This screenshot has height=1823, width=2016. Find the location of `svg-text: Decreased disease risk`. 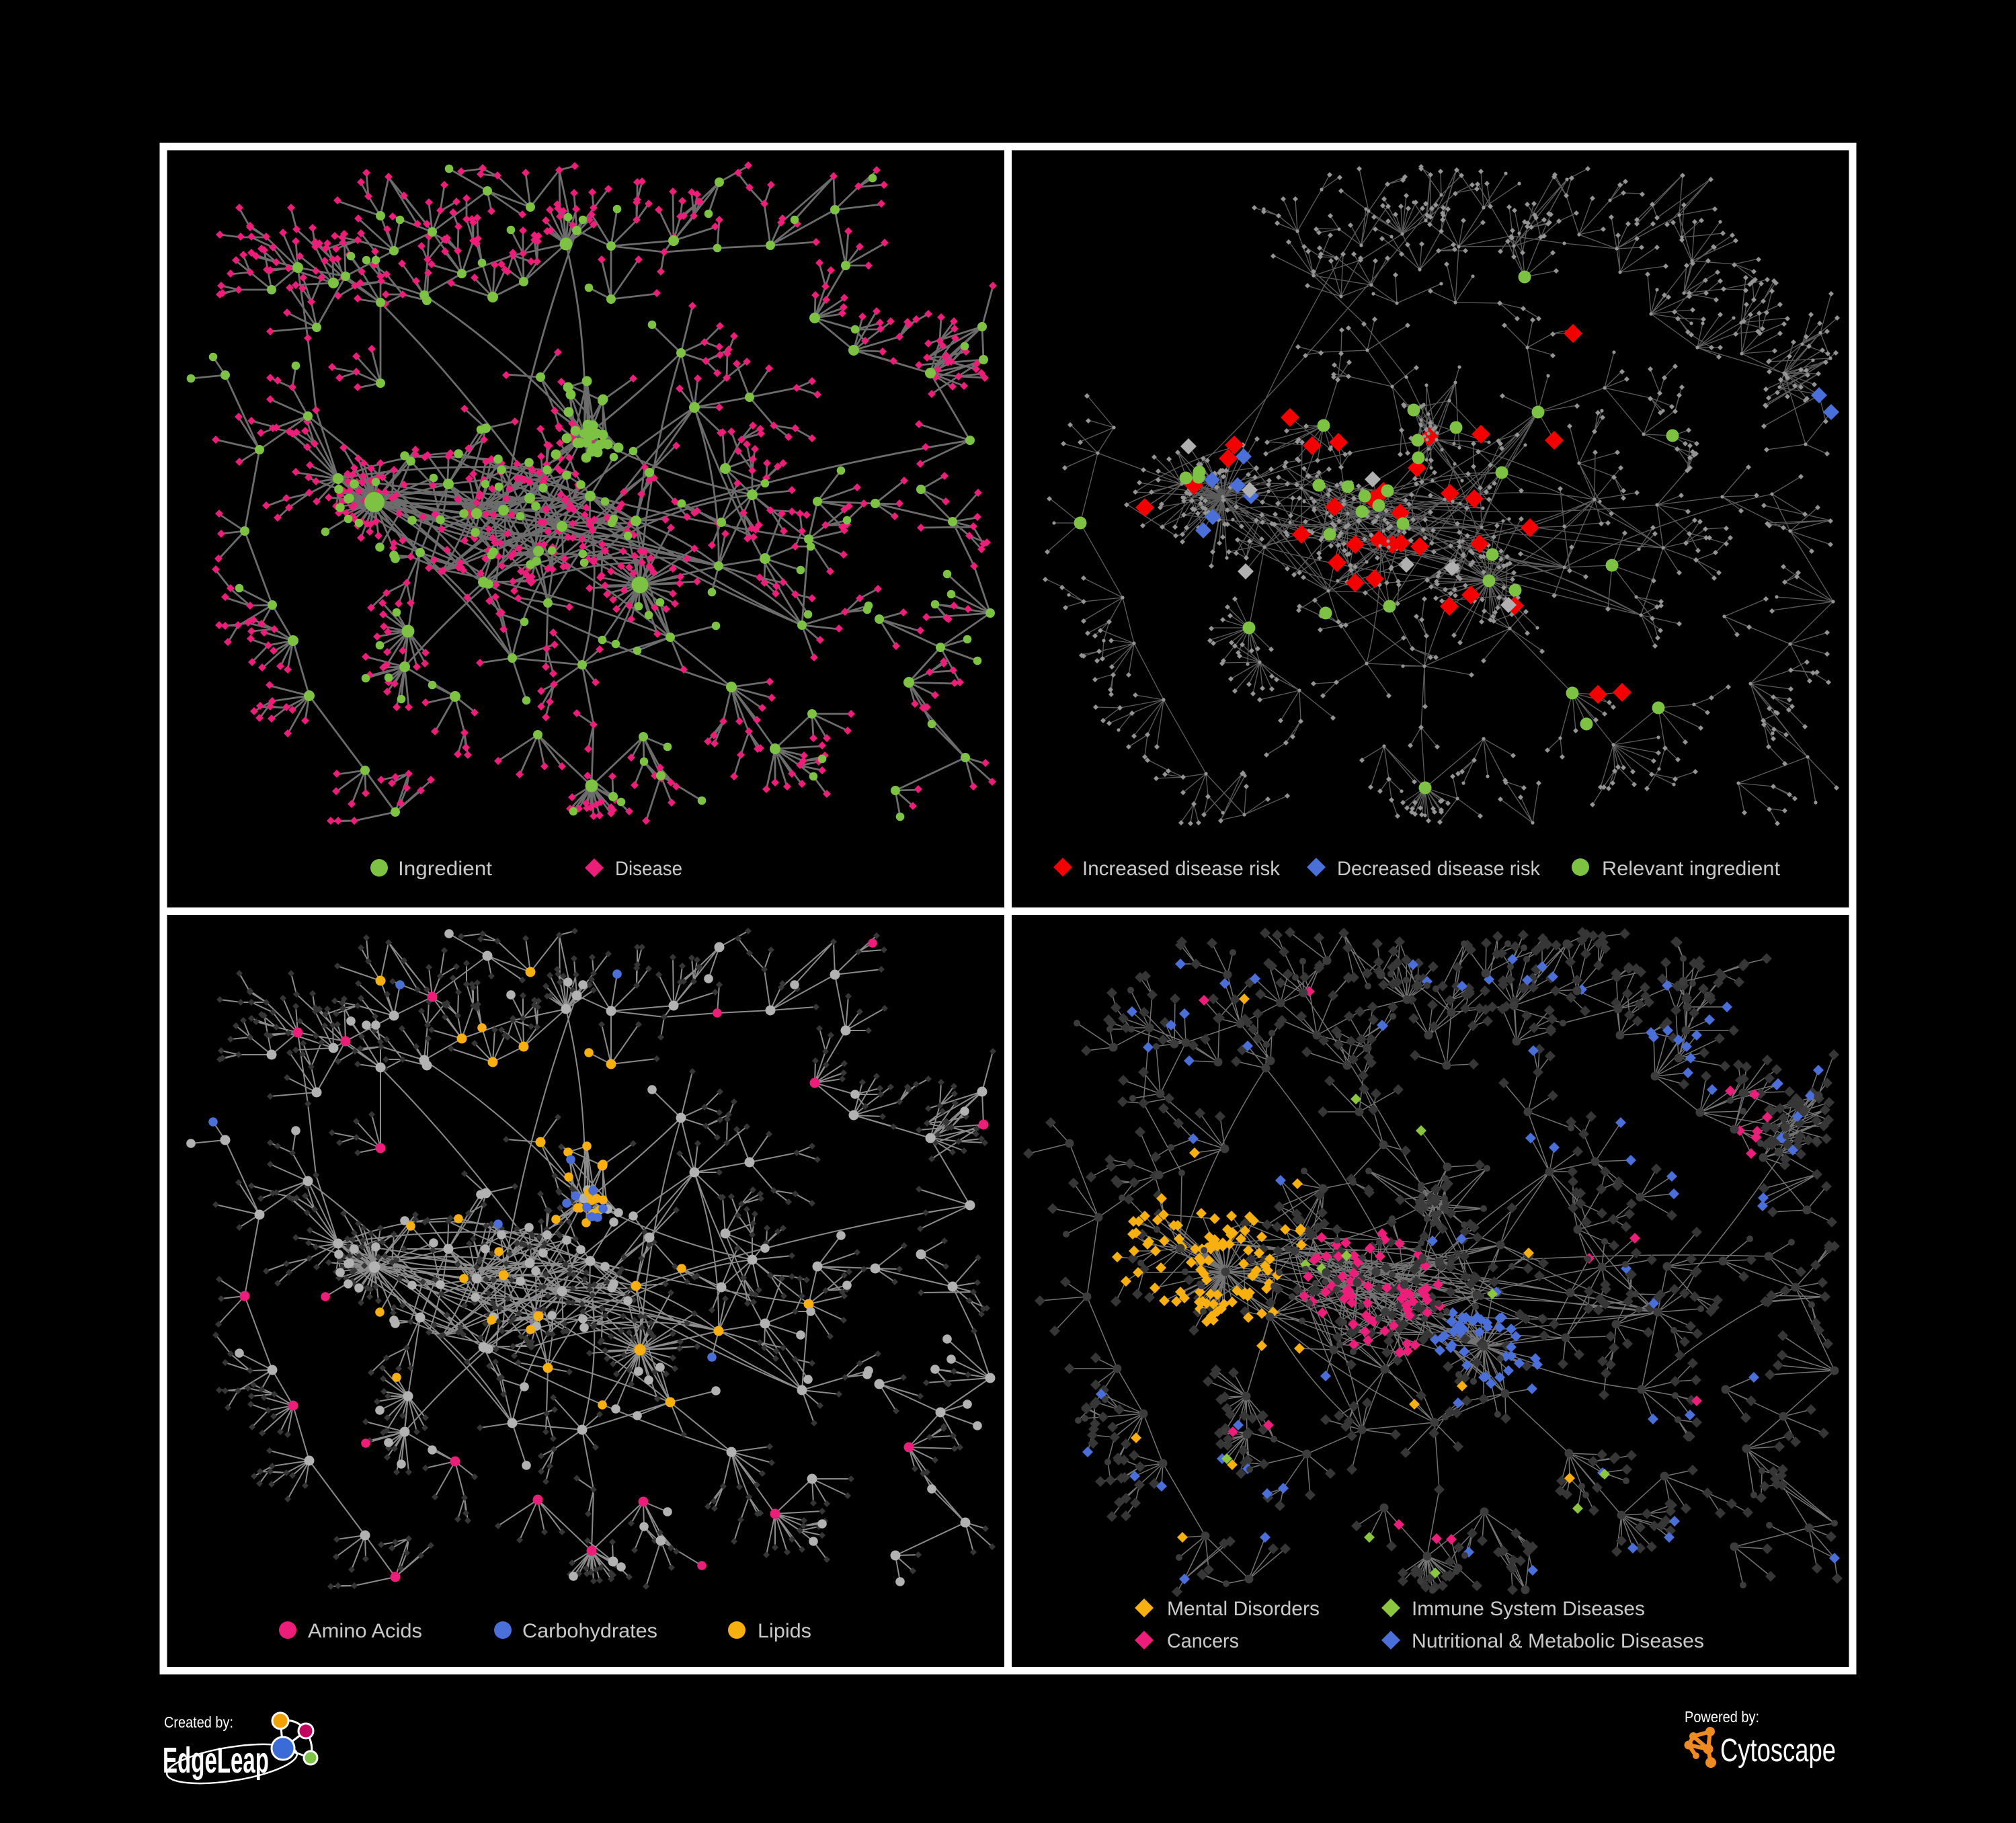

svg-text: Decreased disease risk is located at coordinates (1439, 869).